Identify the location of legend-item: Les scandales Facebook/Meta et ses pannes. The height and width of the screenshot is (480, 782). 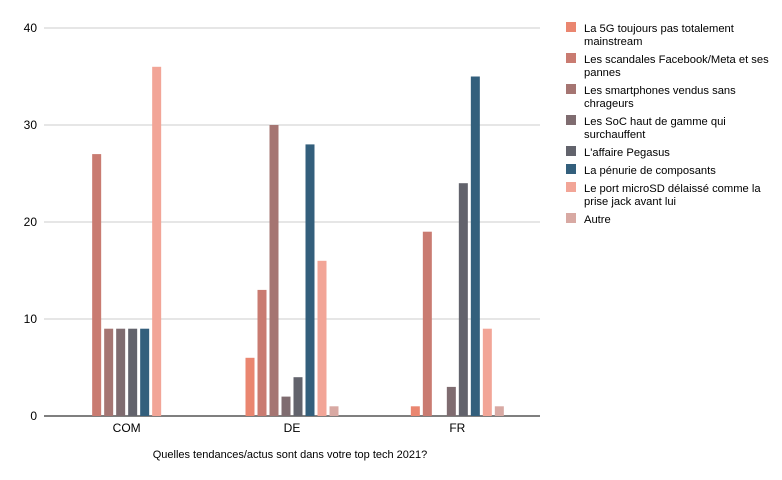
(667, 66).